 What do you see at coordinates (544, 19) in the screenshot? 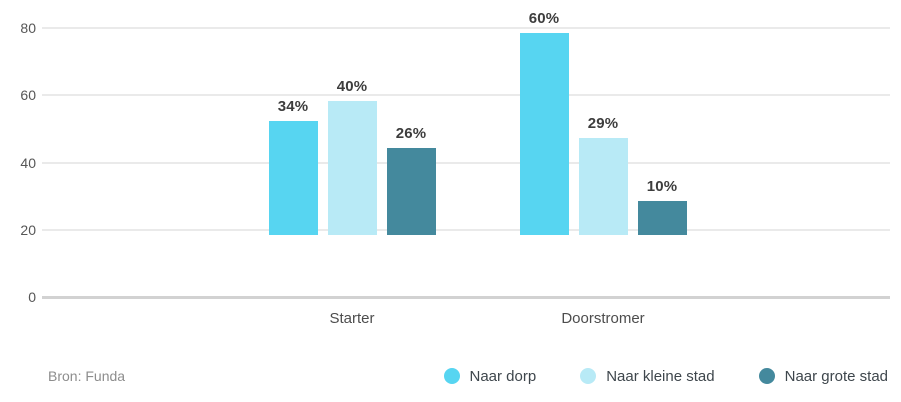
I see `bar-value-label: 60%` at bounding box center [544, 19].